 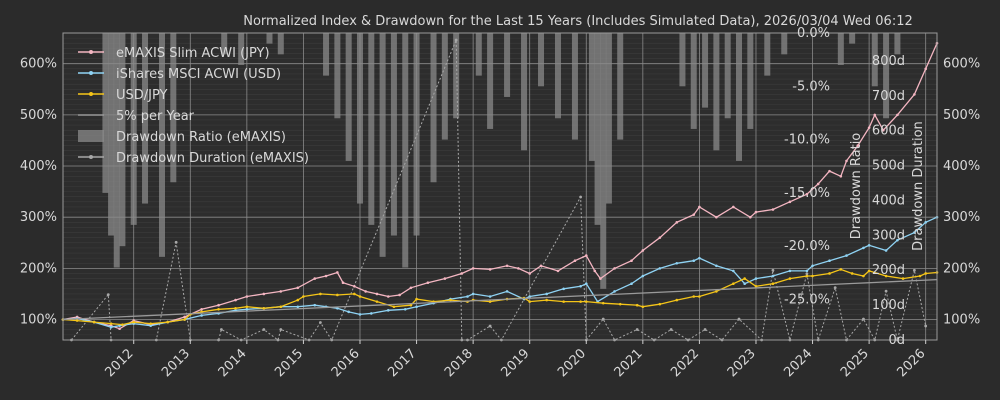 I want to click on drawdown-ratio-axis-label: Drawdown Ratio, so click(x=856, y=186).